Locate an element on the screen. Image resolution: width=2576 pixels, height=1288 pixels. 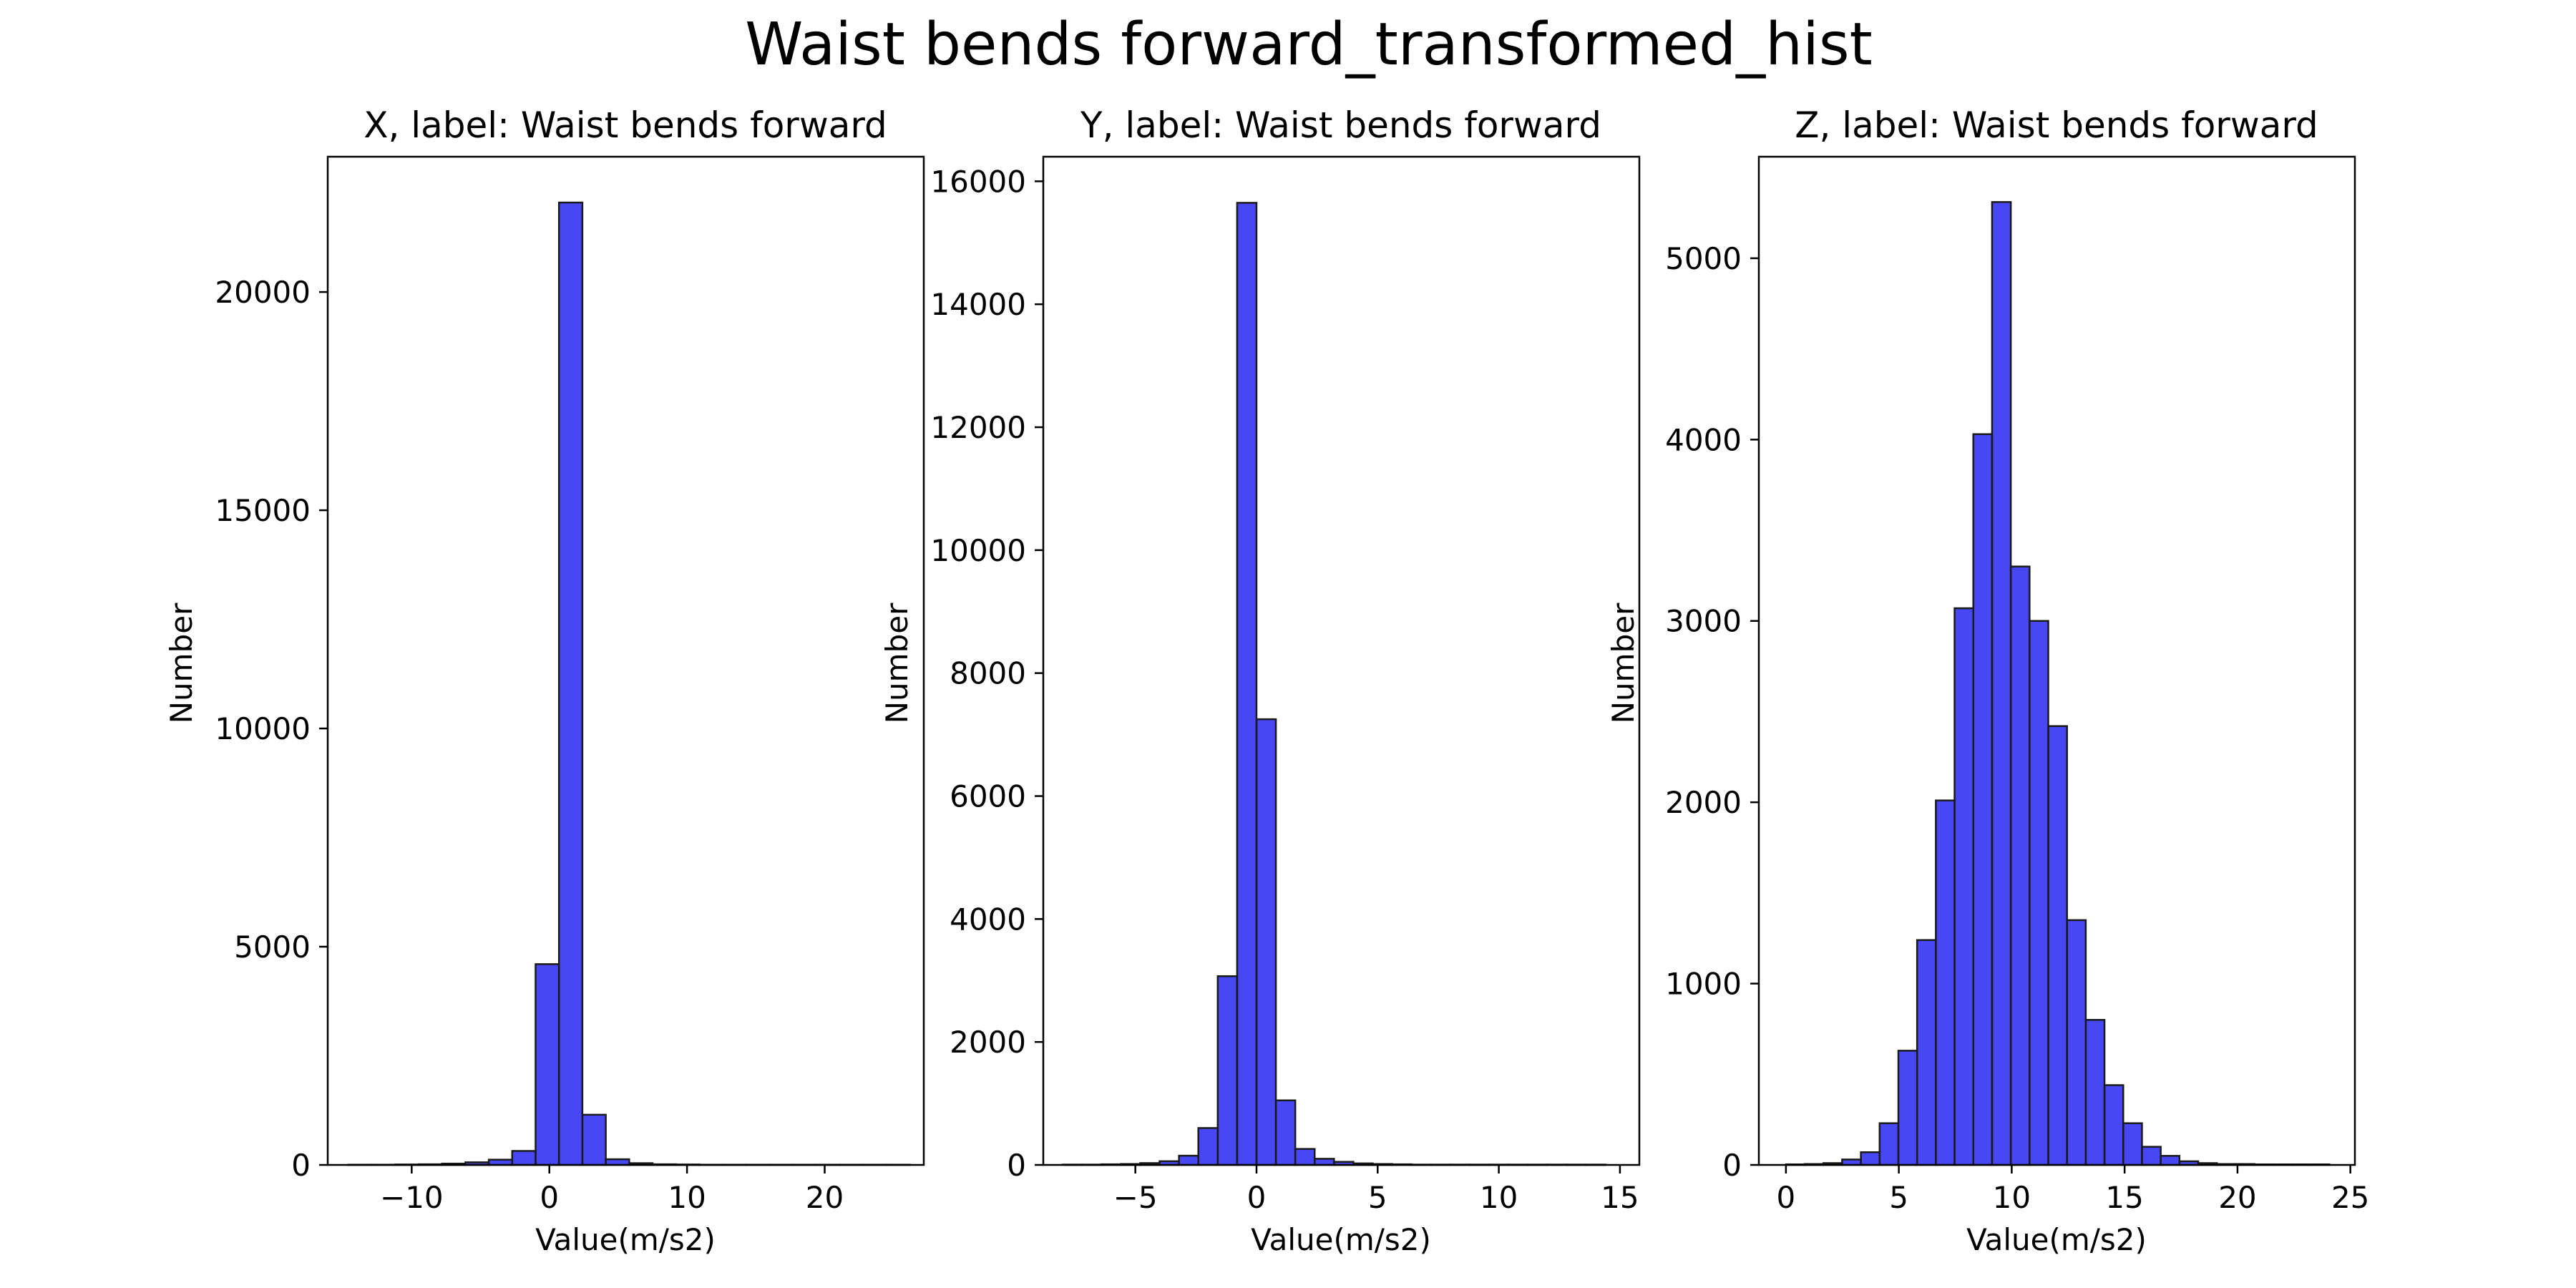
panel-y-xticks: −5 0 5 10 15 is located at coordinates (1376, 1190).